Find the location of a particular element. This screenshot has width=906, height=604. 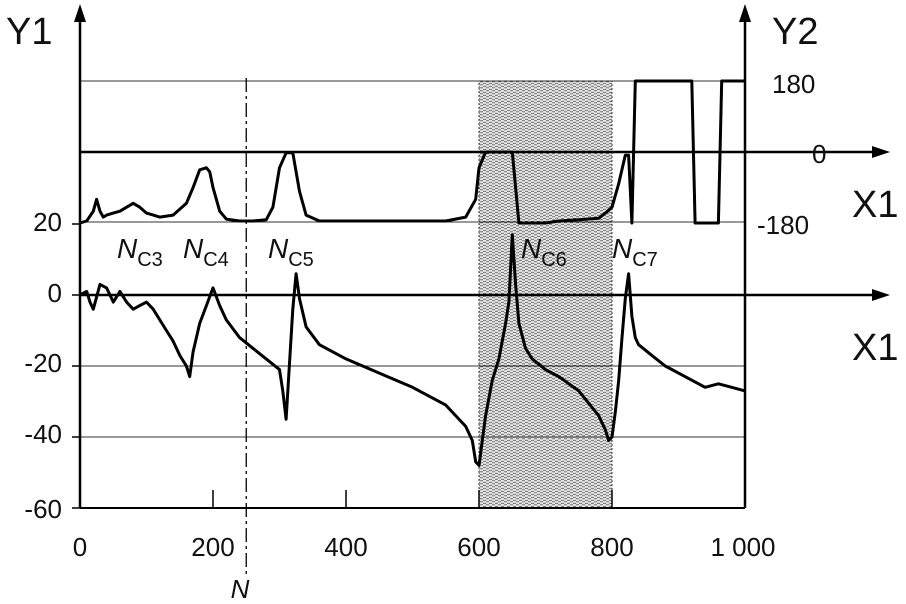

y1-axis-title: Y1 is located at coordinates (29, 32).